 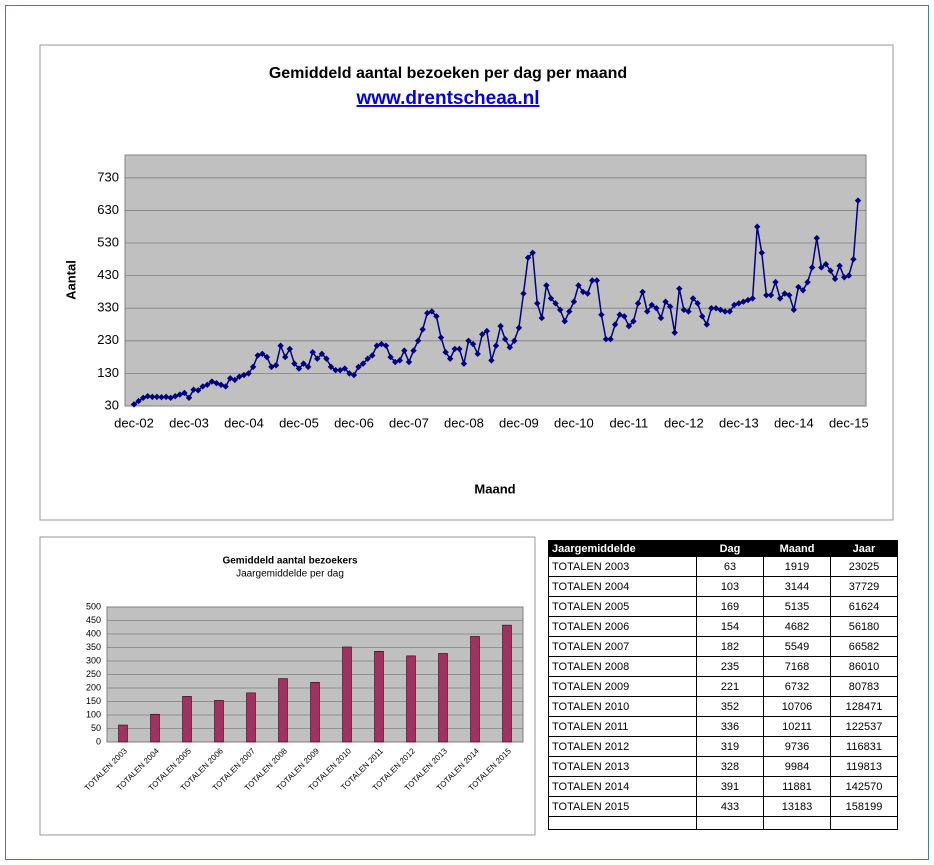 I want to click on table-cell: 336, so click(x=730, y=726).